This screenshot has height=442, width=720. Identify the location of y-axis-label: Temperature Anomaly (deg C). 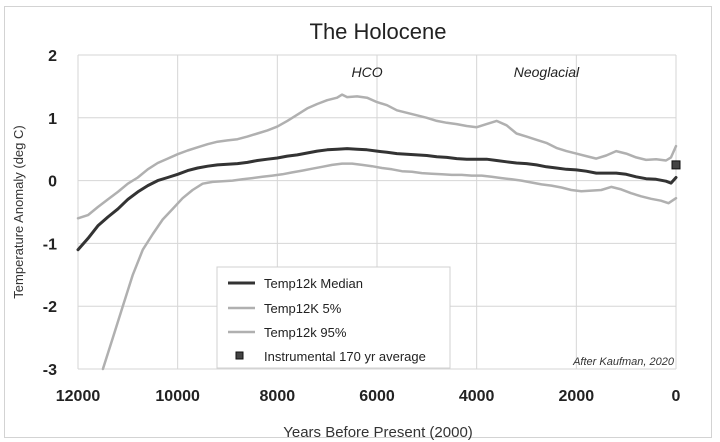
(18, 211).